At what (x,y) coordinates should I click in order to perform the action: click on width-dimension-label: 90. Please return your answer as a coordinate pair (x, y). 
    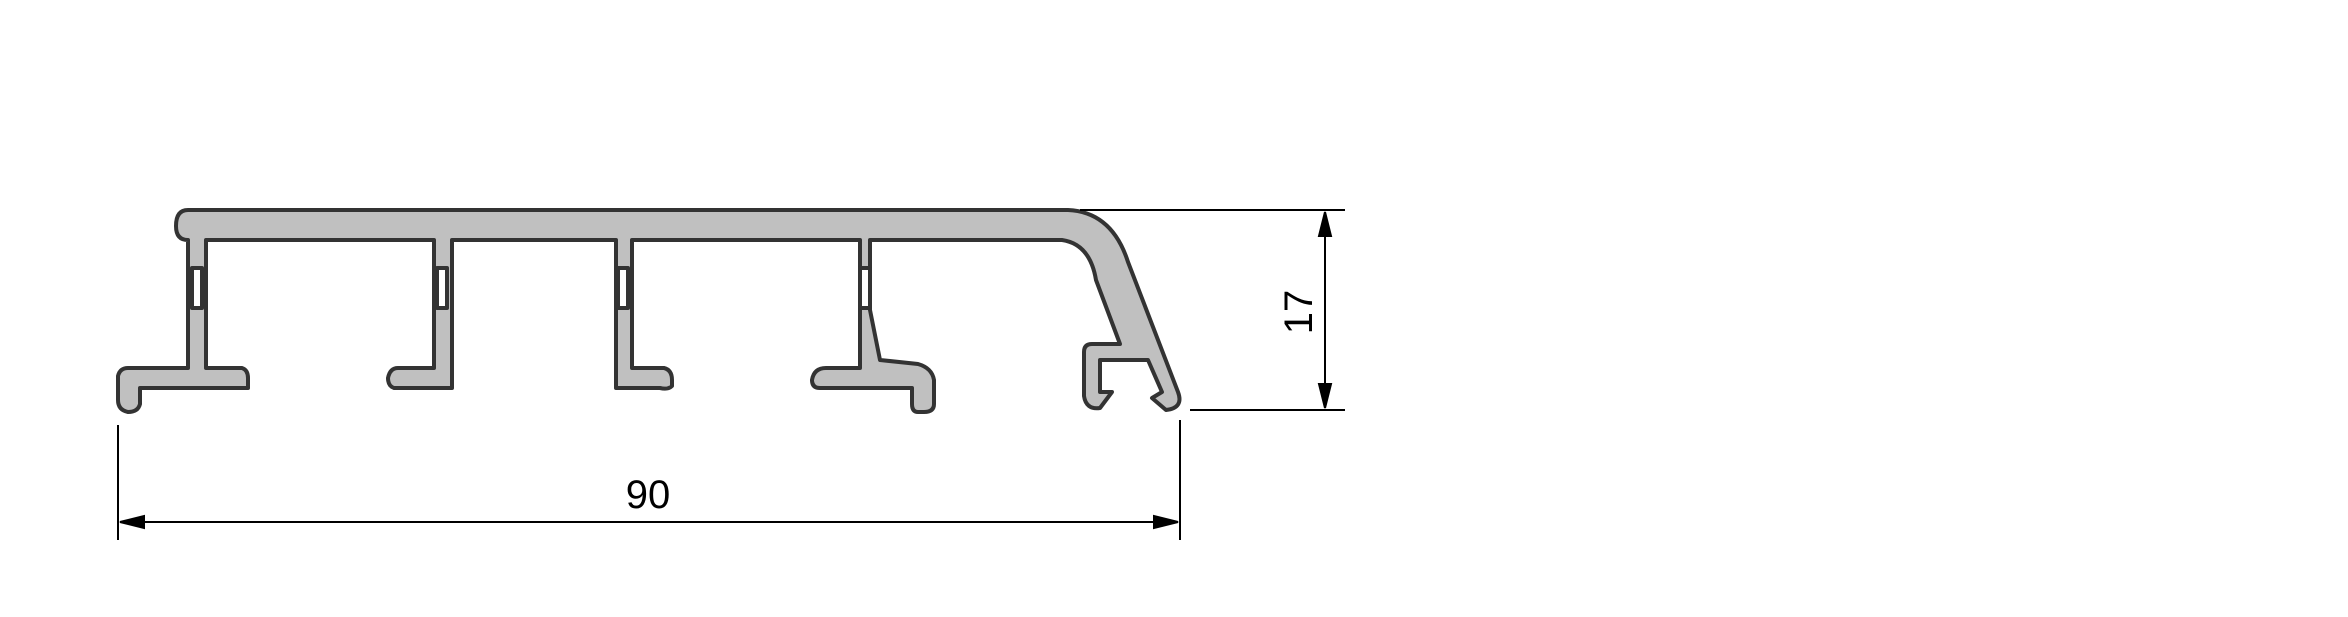
    Looking at the image, I should click on (648, 495).